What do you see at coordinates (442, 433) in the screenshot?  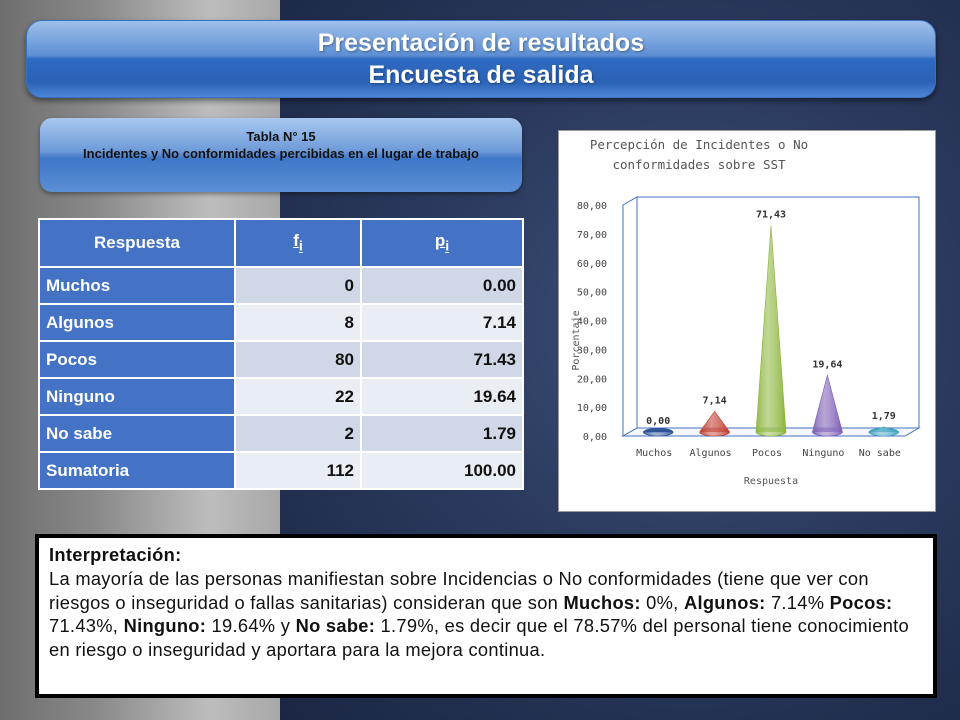 I see `row-percentage: 1.79` at bounding box center [442, 433].